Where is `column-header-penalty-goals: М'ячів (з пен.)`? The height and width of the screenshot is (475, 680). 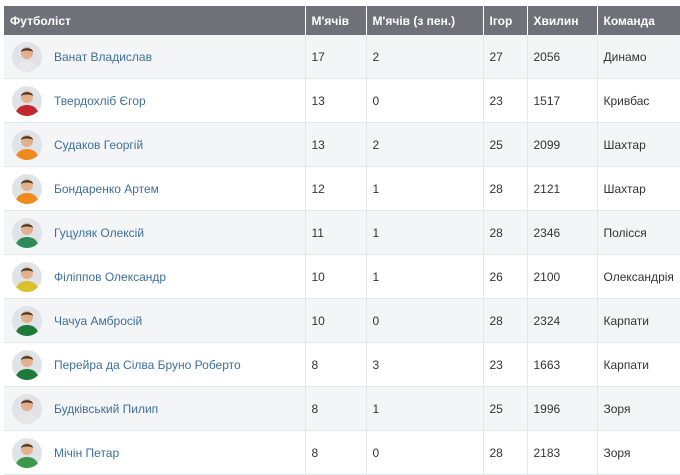 column-header-penalty-goals: М'ячів (з пен.) is located at coordinates (425, 20).